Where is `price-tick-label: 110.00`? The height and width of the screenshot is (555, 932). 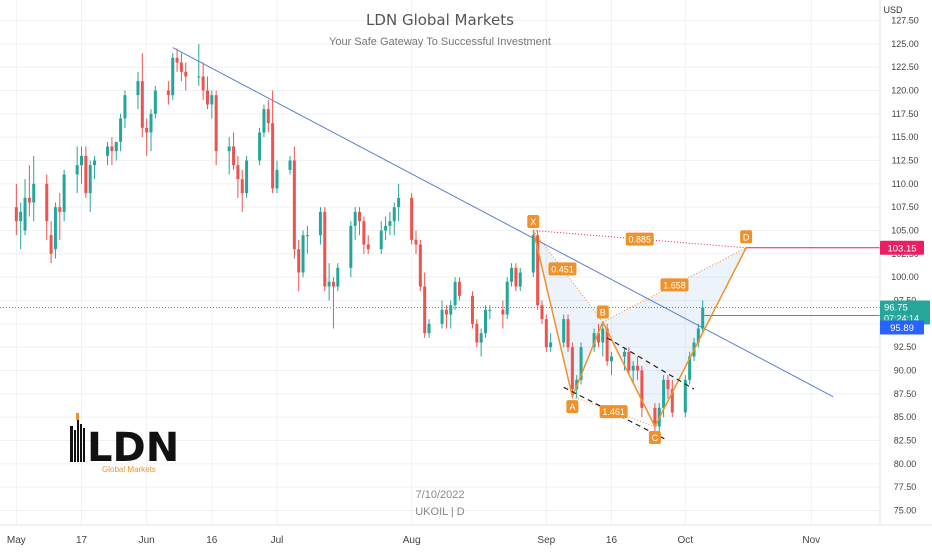
price-tick-label: 110.00 is located at coordinates (905, 184).